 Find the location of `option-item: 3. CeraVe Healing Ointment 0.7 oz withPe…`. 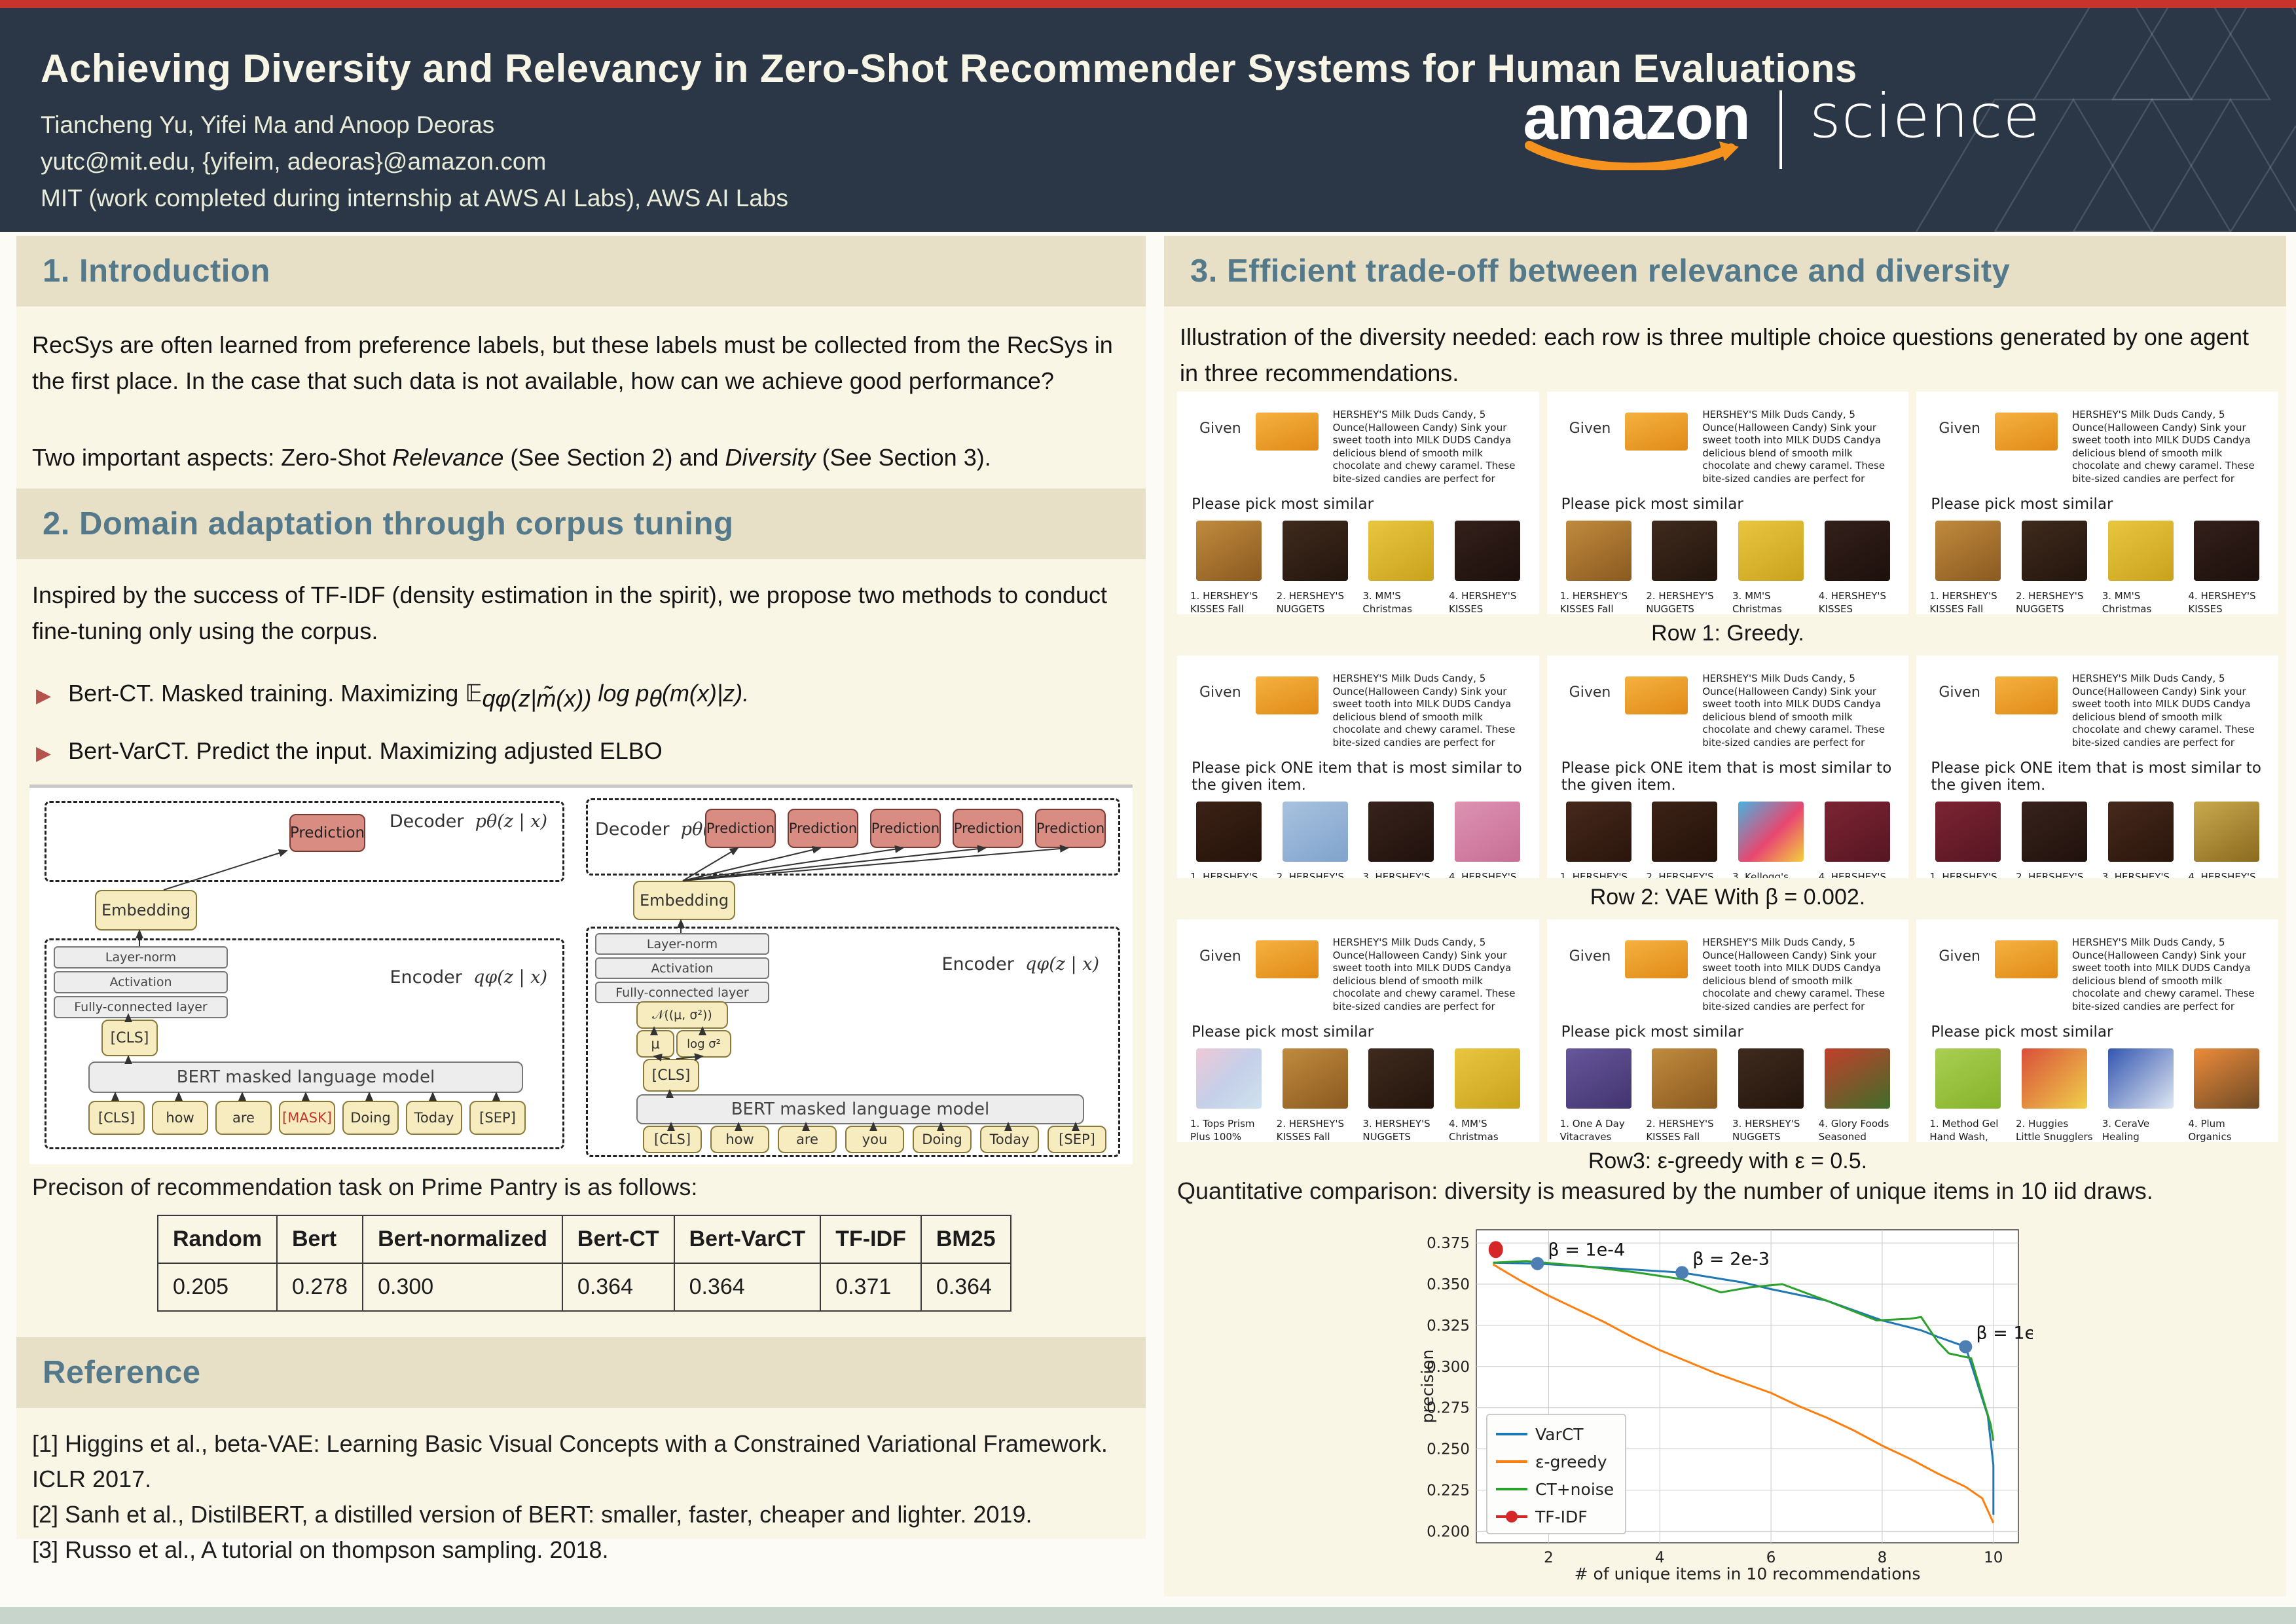

option-item: 3. CeraVe Healing Ointment 0.7 oz withPe… is located at coordinates (2140, 1094).